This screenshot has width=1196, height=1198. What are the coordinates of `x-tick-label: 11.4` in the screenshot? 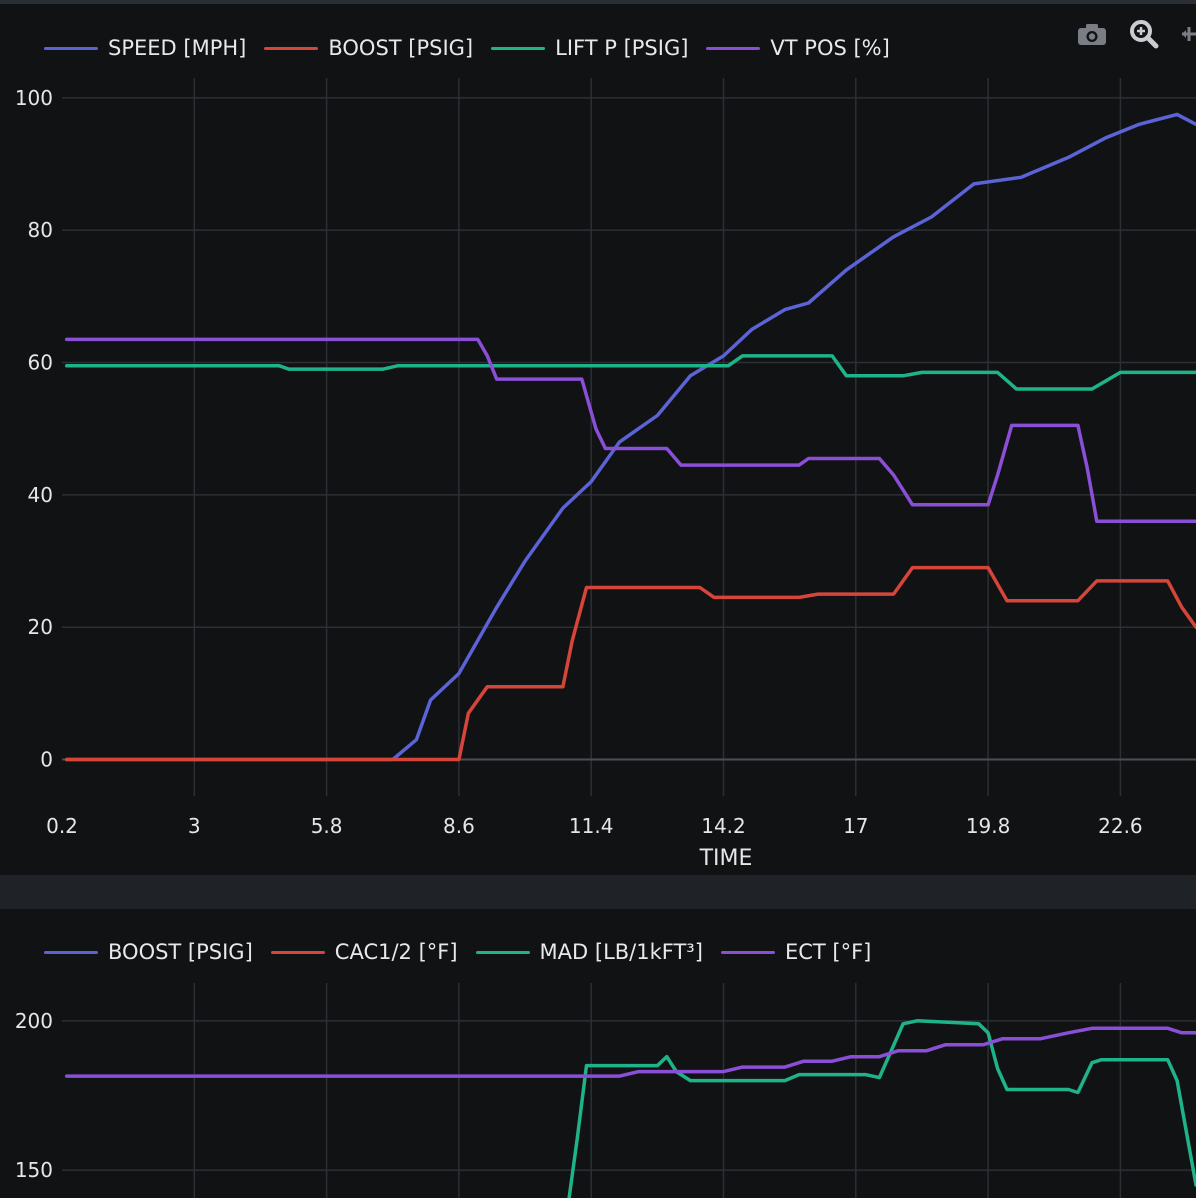 It's located at (591, 826).